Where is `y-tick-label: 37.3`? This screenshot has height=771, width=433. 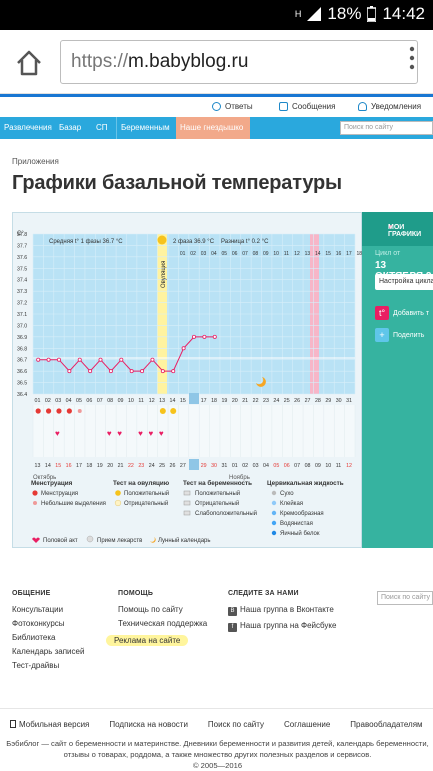
y-tick-label: 37.3 is located at coordinates (22, 292).